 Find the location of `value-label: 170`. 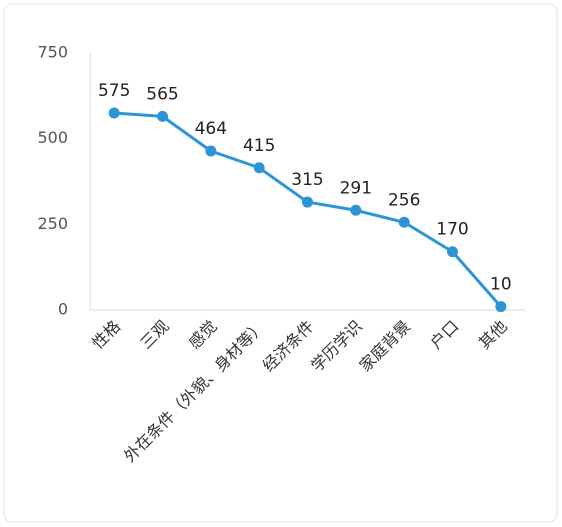

value-label: 170 is located at coordinates (452, 230).